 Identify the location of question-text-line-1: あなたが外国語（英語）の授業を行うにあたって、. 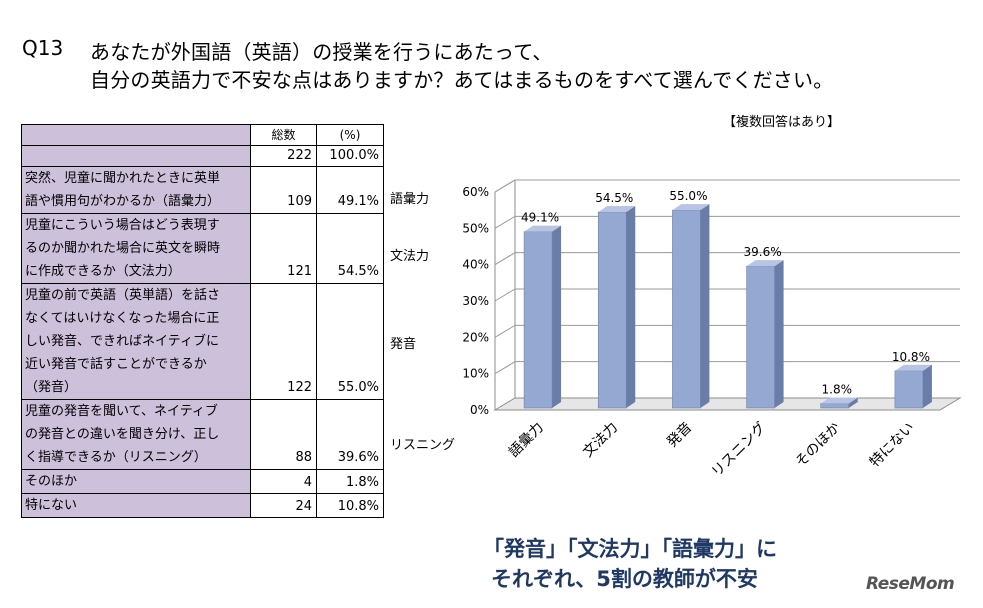
(321, 52).